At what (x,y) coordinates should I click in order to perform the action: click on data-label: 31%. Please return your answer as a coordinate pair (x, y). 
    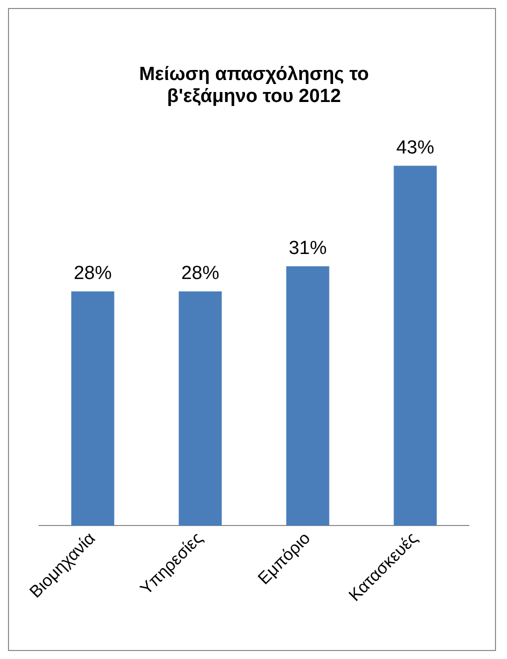
    Looking at the image, I should click on (307, 248).